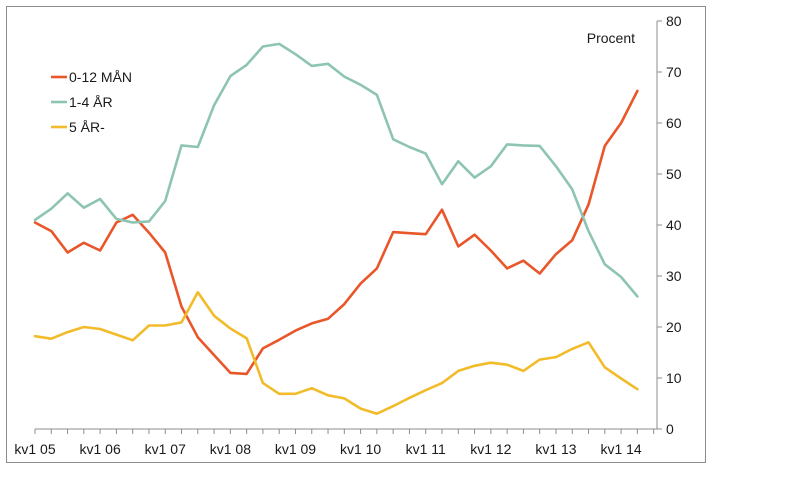 This screenshot has width=801, height=485. What do you see at coordinates (674, 123) in the screenshot?
I see `y-tick-label: 60` at bounding box center [674, 123].